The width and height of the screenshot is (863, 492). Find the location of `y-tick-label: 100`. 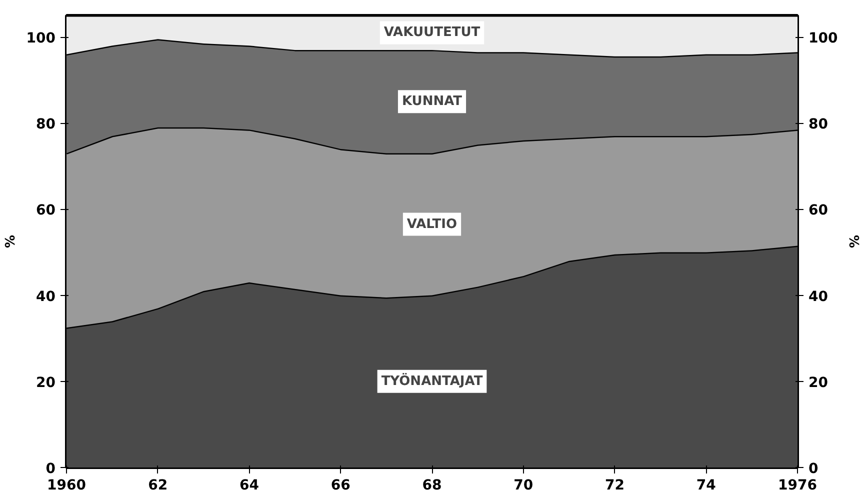

y-tick-label: 100 is located at coordinates (41, 38).